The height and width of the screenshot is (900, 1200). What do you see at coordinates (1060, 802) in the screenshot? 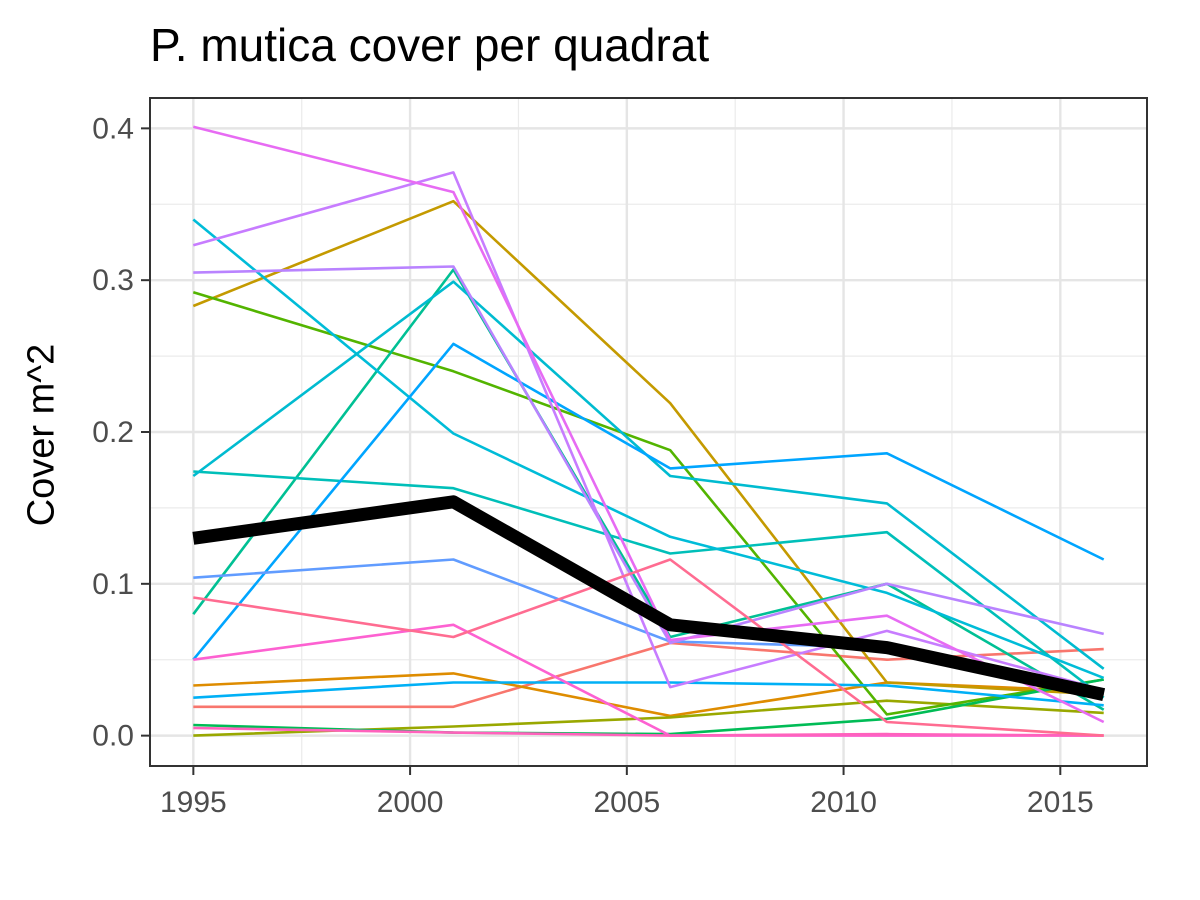
I see `x-tick-label: 2015` at bounding box center [1060, 802].